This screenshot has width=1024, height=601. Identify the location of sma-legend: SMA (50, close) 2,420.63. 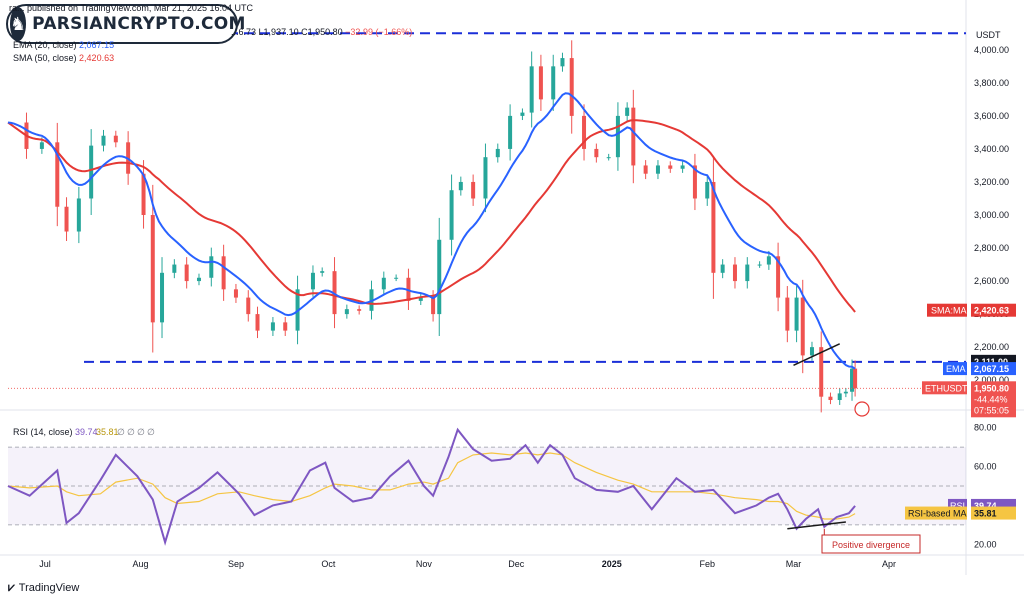
(63, 58).